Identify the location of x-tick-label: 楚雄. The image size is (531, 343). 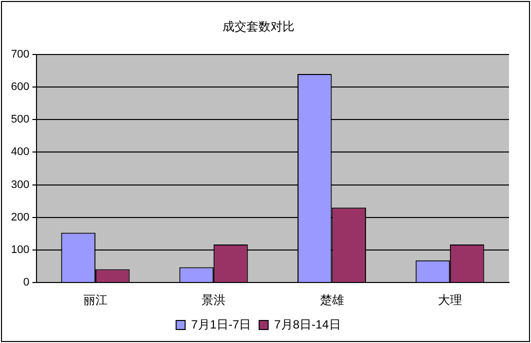
(332, 300).